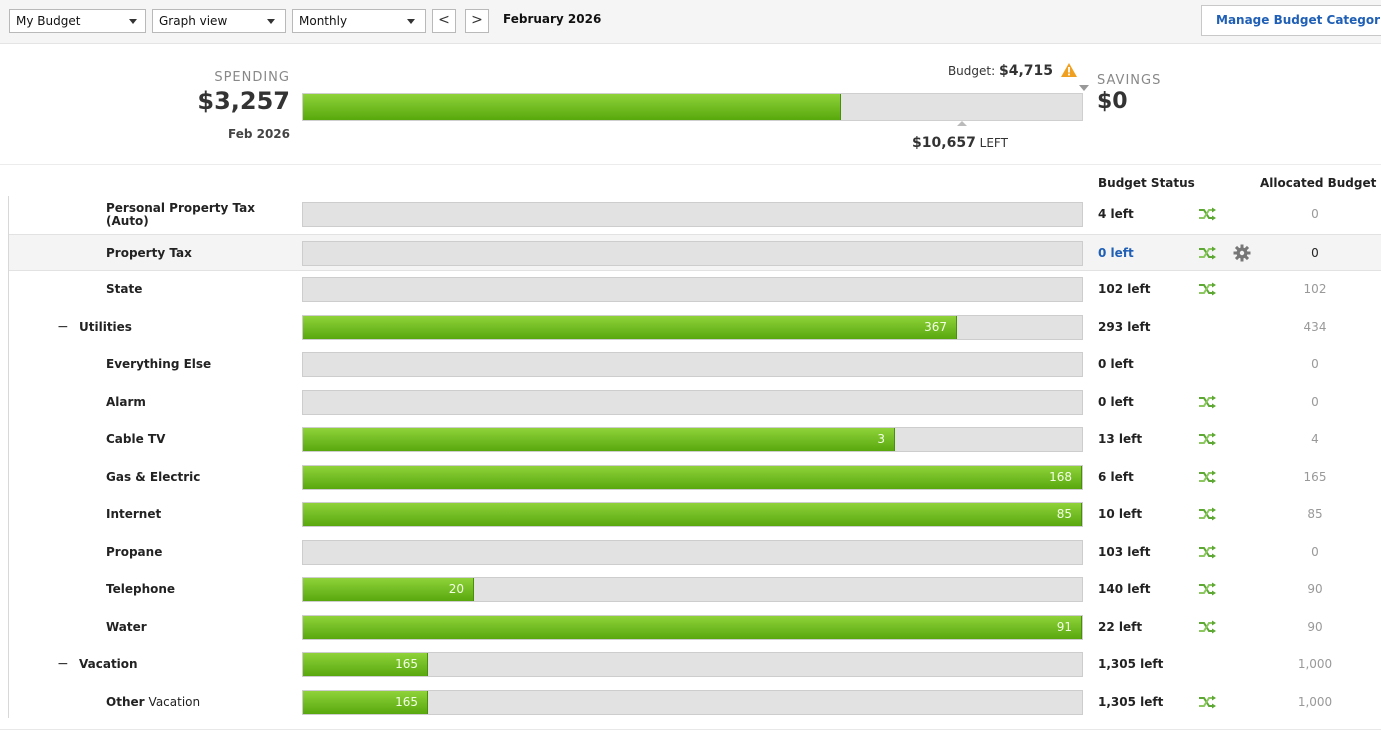 The width and height of the screenshot is (1381, 736). What do you see at coordinates (1124, 589) in the screenshot?
I see `budget-status: 140 left` at bounding box center [1124, 589].